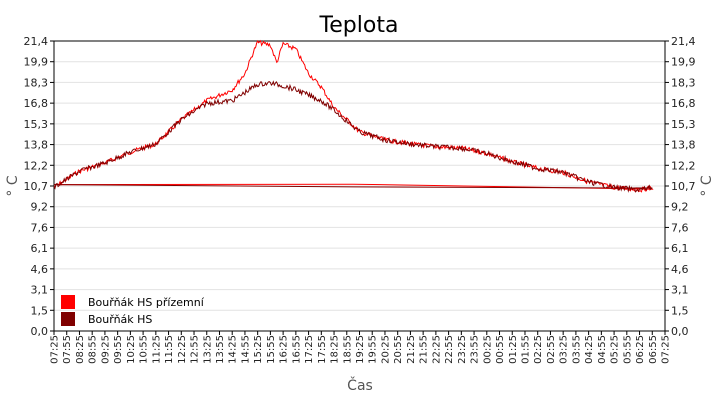 The height and width of the screenshot is (400, 720). Describe the element at coordinates (36, 82) in the screenshot. I see `y-tick-label-left: 18,3` at that location.